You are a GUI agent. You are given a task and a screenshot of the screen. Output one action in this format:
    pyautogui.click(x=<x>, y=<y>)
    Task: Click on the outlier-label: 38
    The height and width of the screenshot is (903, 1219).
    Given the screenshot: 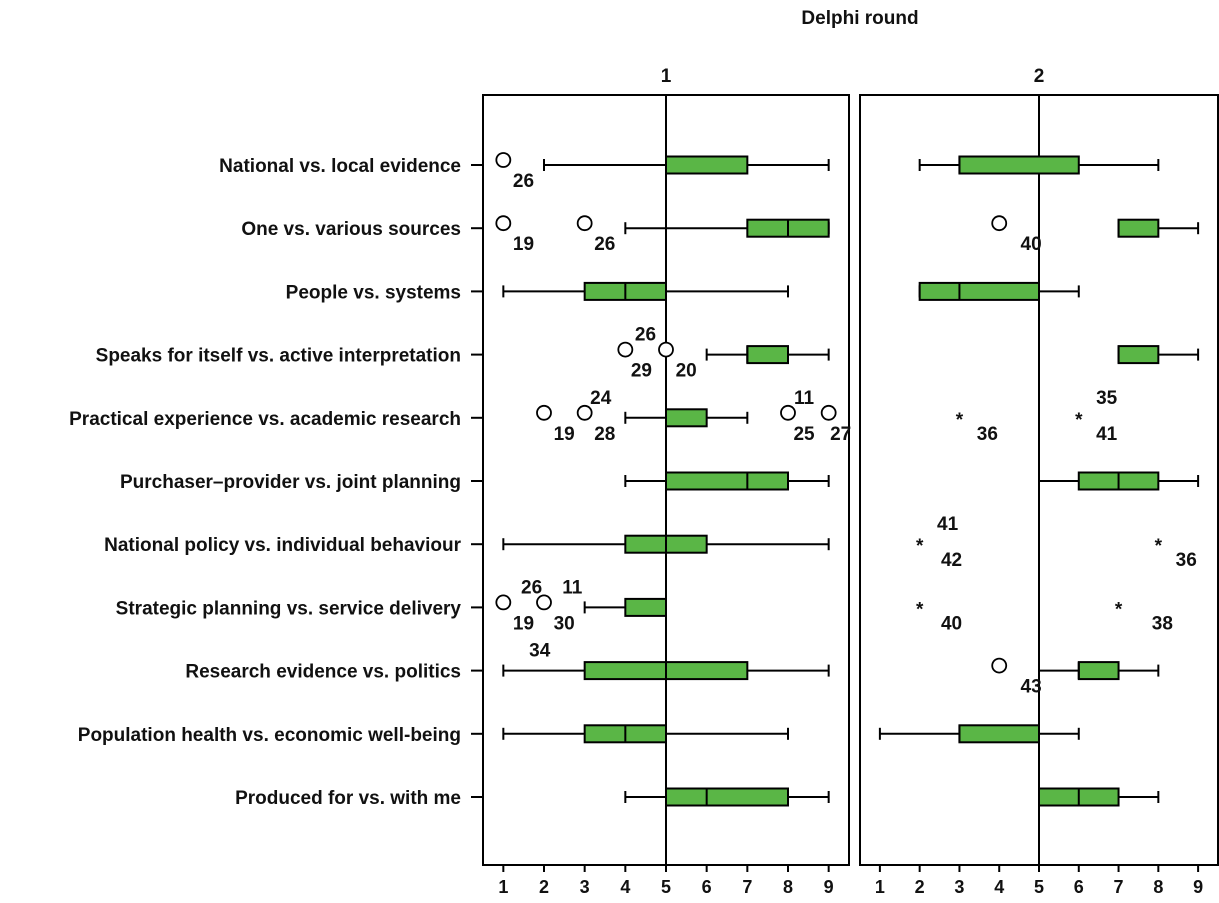 What is the action you would take?
    pyautogui.click(x=1162, y=623)
    